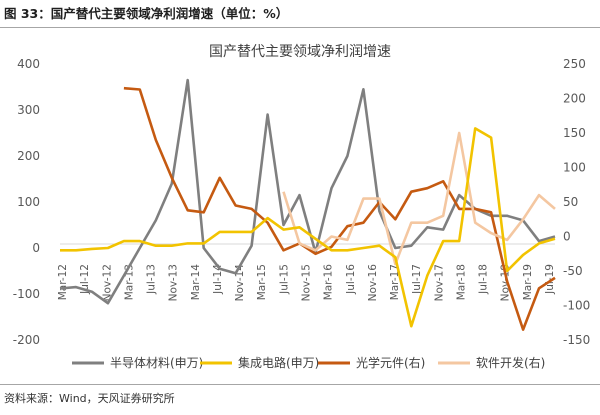 The image size is (600, 415). I want to click on x-tick-label: Nov-17, so click(439, 282).